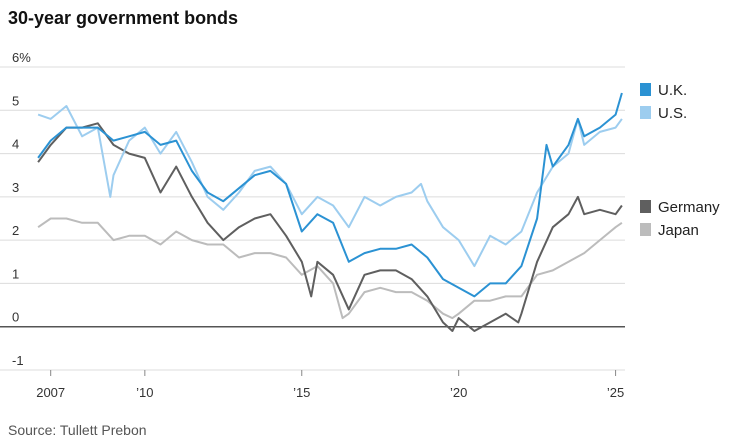 This screenshot has width=753, height=444. I want to click on legend-swatch-japan, so click(645, 229).